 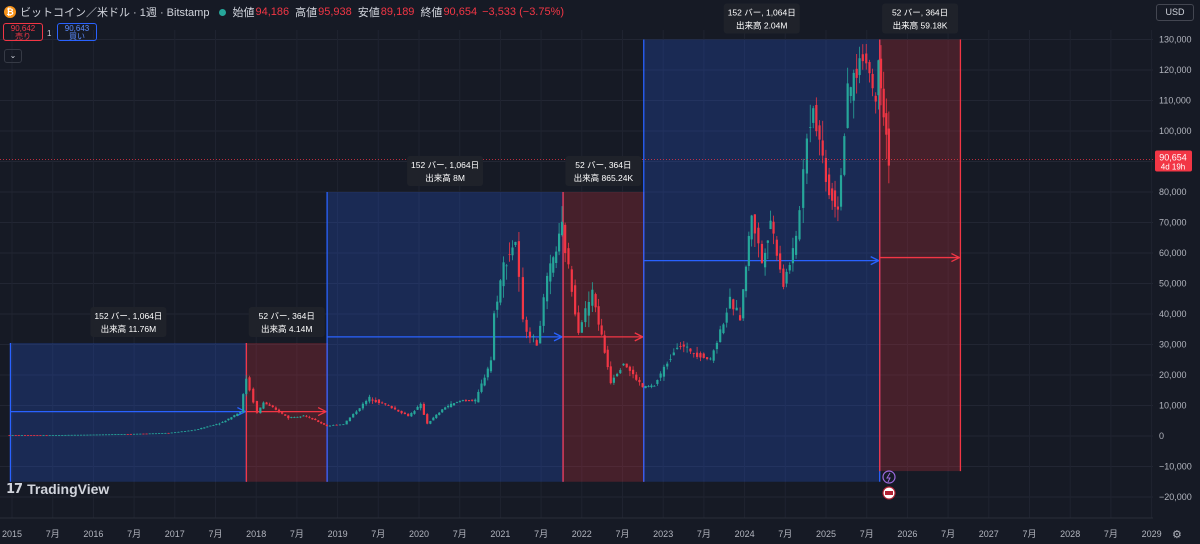 What do you see at coordinates (243, 13) in the screenshot?
I see `open-label: 始値` at bounding box center [243, 13].